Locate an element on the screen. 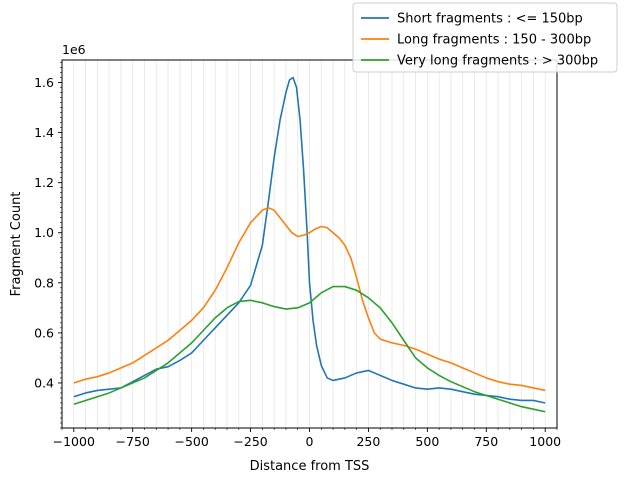 Image resolution: width=624 pixels, height=483 pixels. y-tick-label: 0.8 is located at coordinates (44, 282).